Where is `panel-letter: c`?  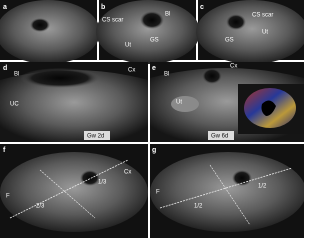
panel-letter: c is located at coordinates (202, 7).